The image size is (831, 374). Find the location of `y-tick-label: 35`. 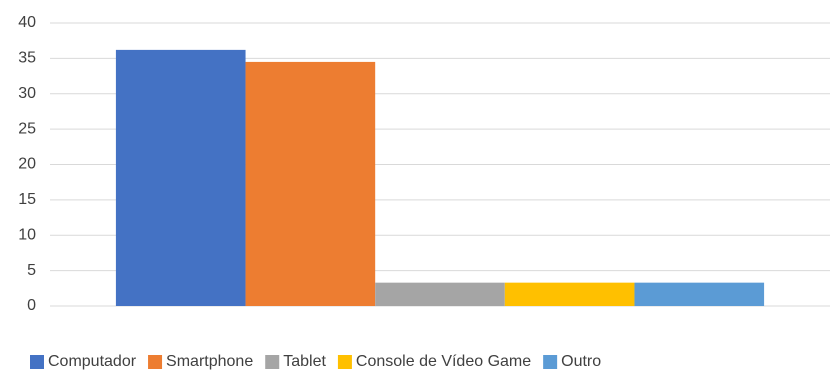

y-tick-label: 35 is located at coordinates (27, 58).